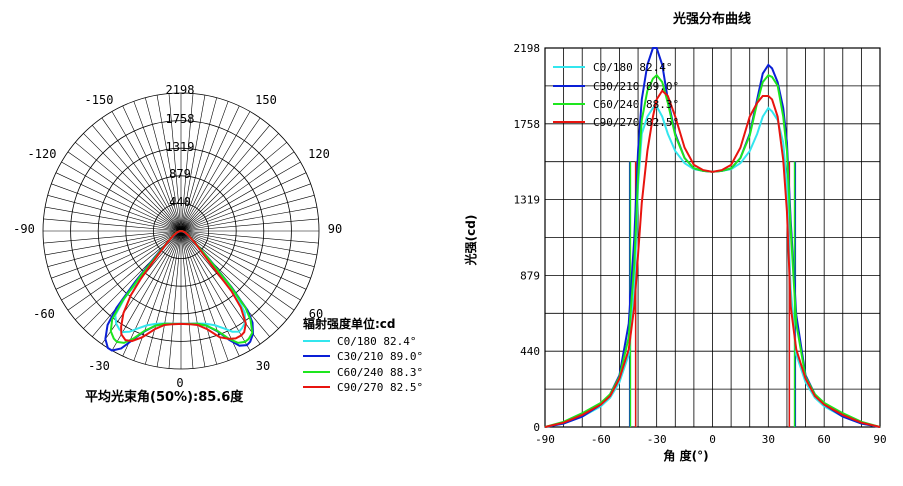 The height and width of the screenshot is (486, 903). I want to click on polar-radial-tick: 440, so click(180, 202).